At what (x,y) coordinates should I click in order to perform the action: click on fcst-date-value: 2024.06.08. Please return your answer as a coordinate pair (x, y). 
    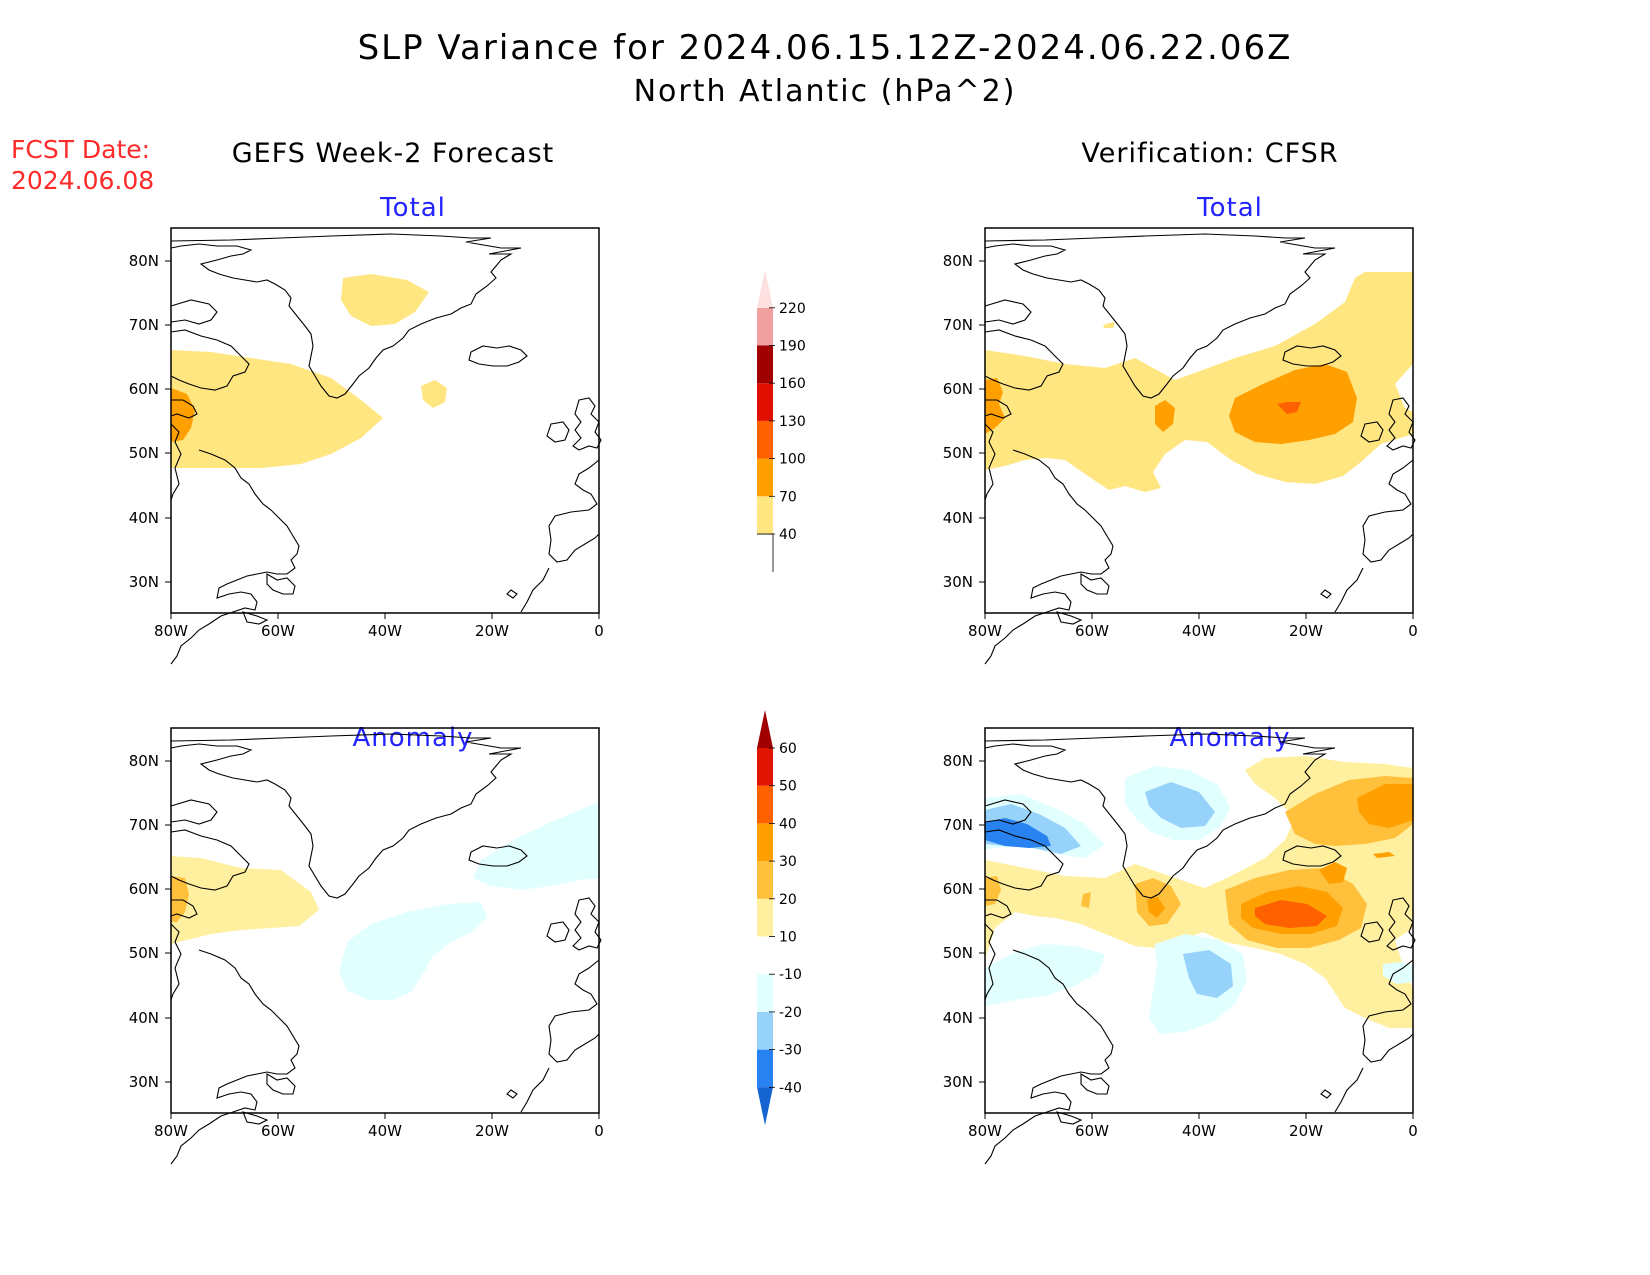
    Looking at the image, I should click on (83, 180).